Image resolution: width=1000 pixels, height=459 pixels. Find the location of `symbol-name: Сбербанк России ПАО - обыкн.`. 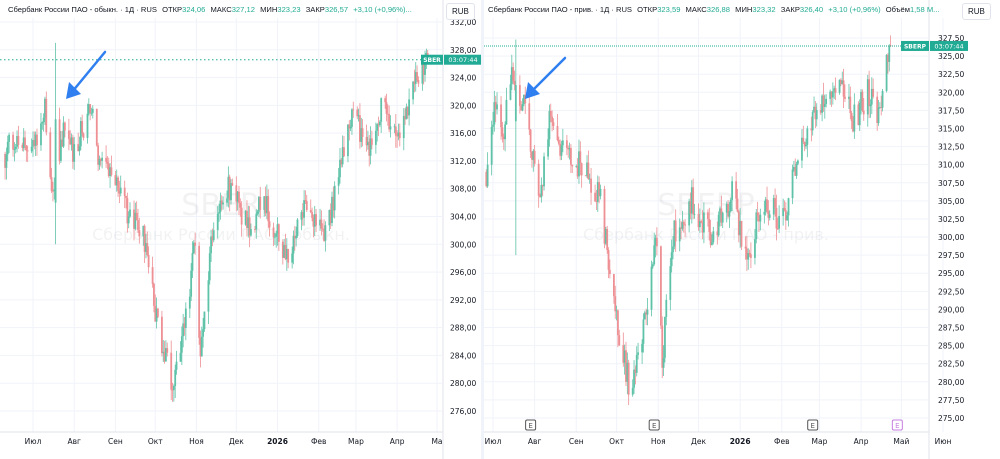

symbol-name: Сбербанк России ПАО - обыкн. is located at coordinates (63, 9).